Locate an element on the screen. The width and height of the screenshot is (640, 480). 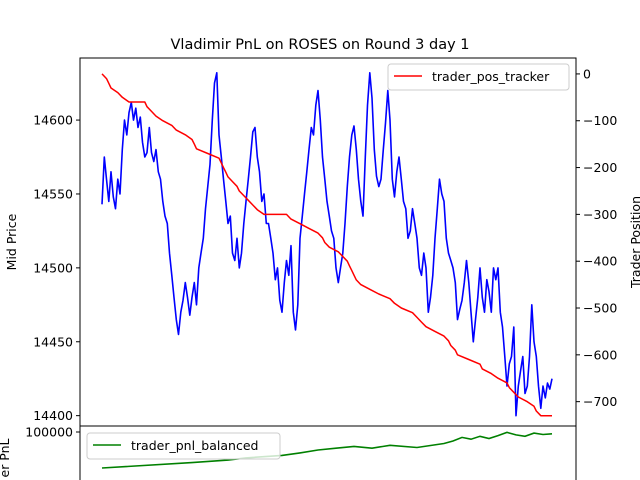
right-y-tick-label: −200 is located at coordinates (600, 167).